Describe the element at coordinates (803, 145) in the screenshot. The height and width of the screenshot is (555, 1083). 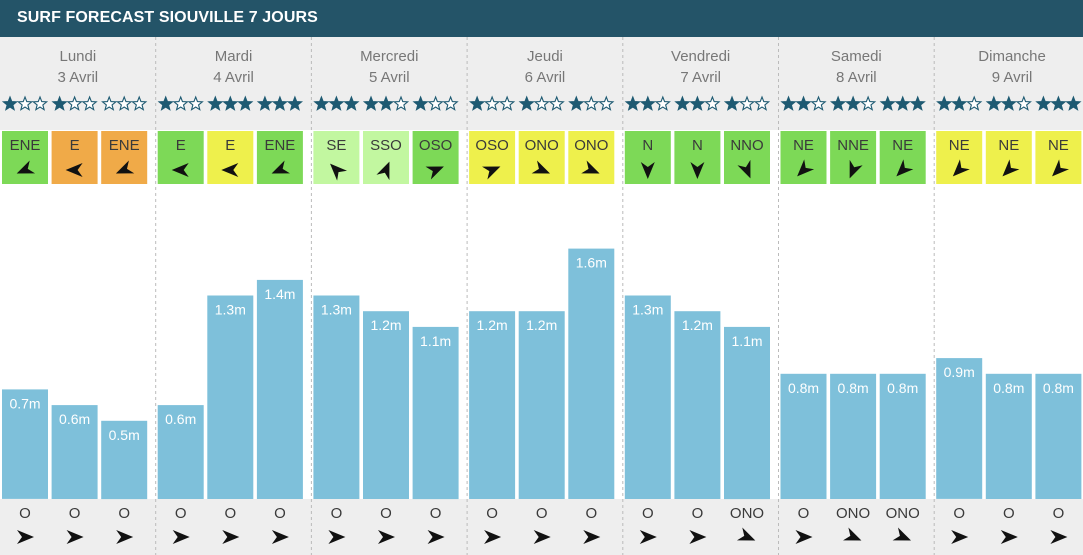
I see `wind-direction-label: NE` at that location.